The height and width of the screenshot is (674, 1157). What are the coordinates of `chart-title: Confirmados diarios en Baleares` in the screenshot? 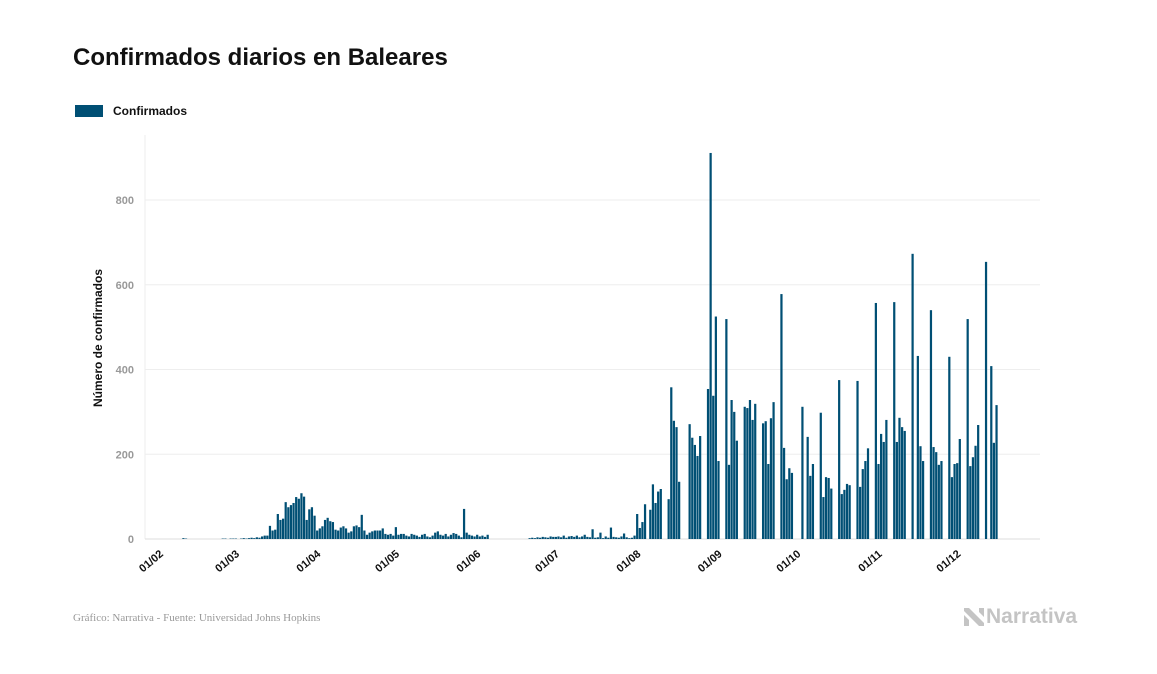 It's located at (260, 57).